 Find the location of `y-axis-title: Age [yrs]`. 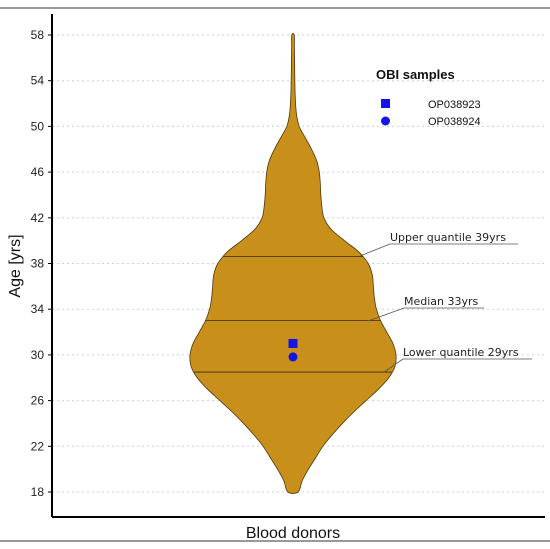

y-axis-title: Age [yrs] is located at coordinates (15, 265).